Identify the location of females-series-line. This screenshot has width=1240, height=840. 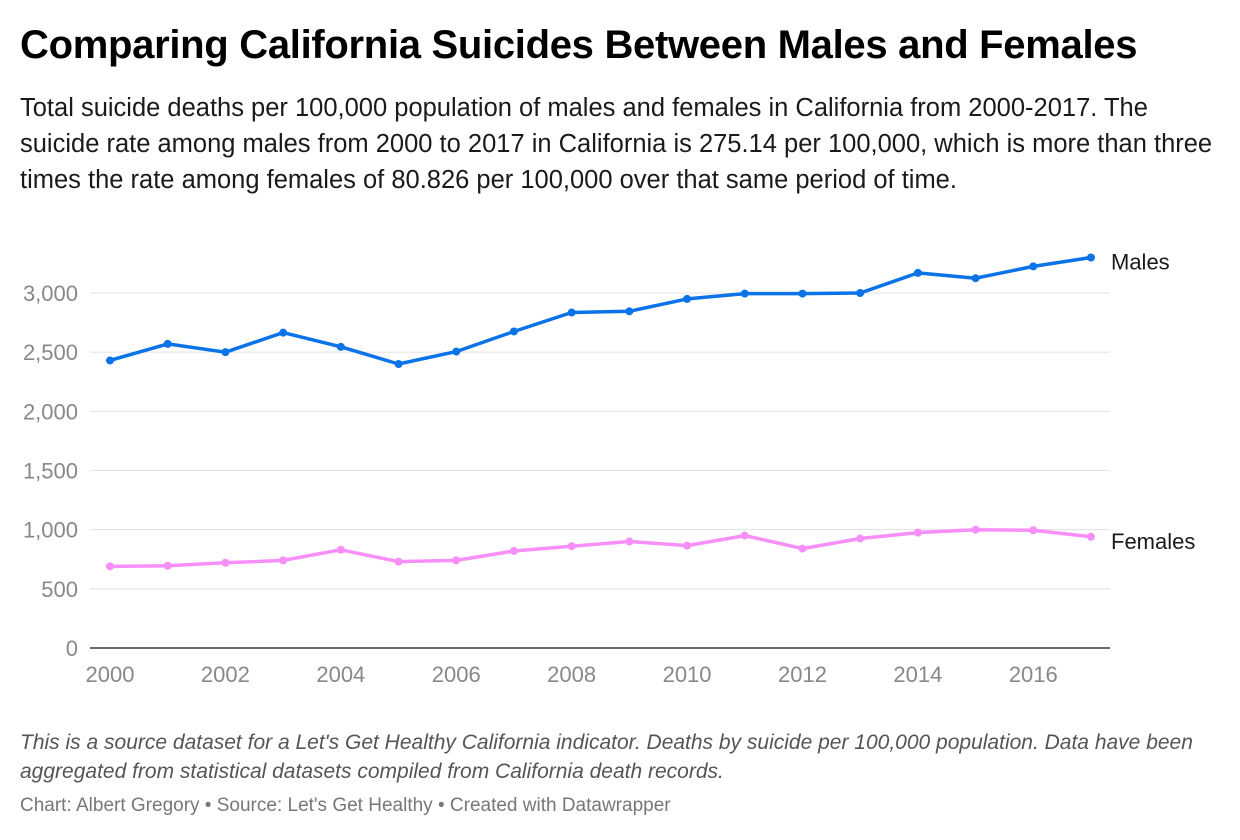
(600, 548).